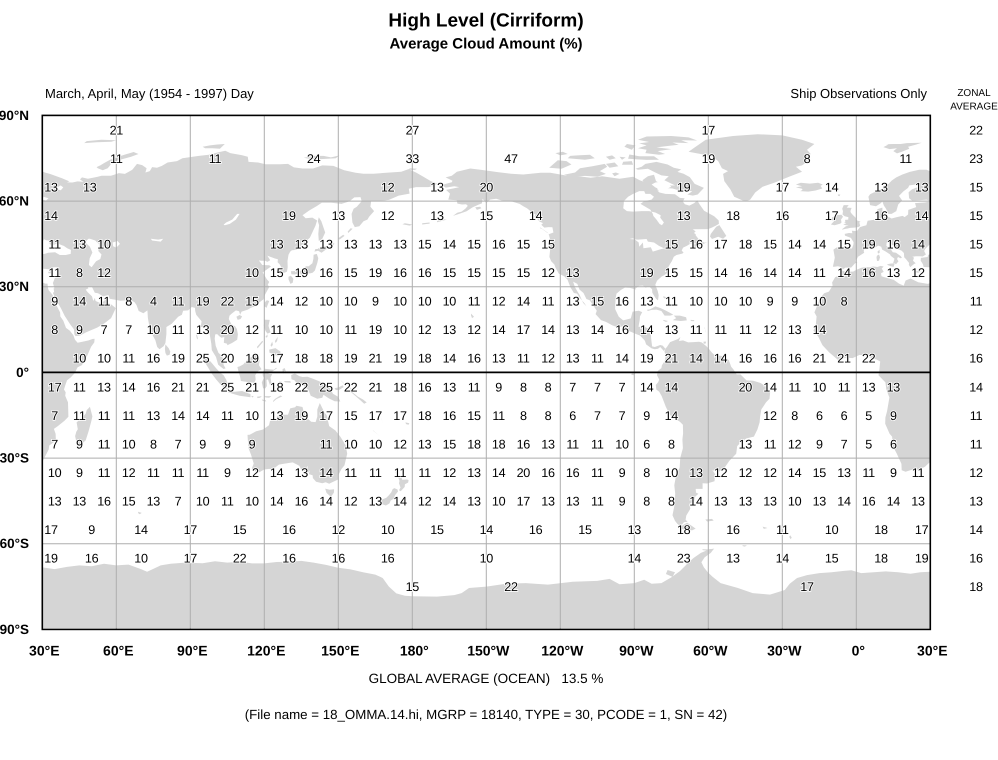 This screenshot has height=760, width=998. What do you see at coordinates (22, 372) in the screenshot?
I see `svg-text: 0°` at bounding box center [22, 372].